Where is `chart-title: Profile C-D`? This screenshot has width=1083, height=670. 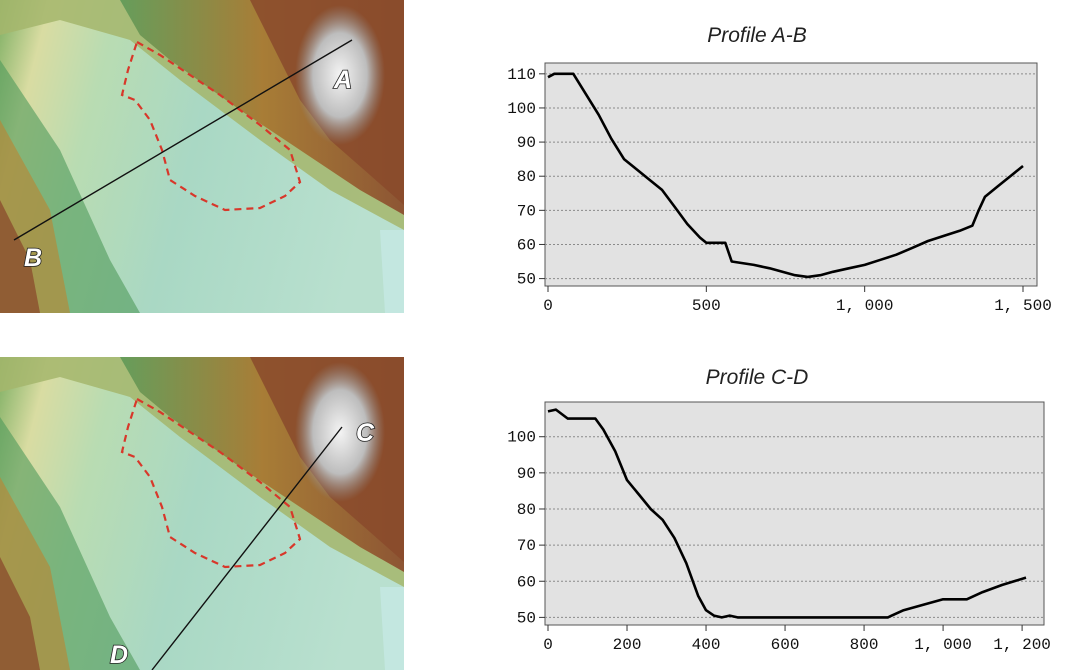 chart-title: Profile C-D is located at coordinates (757, 377).